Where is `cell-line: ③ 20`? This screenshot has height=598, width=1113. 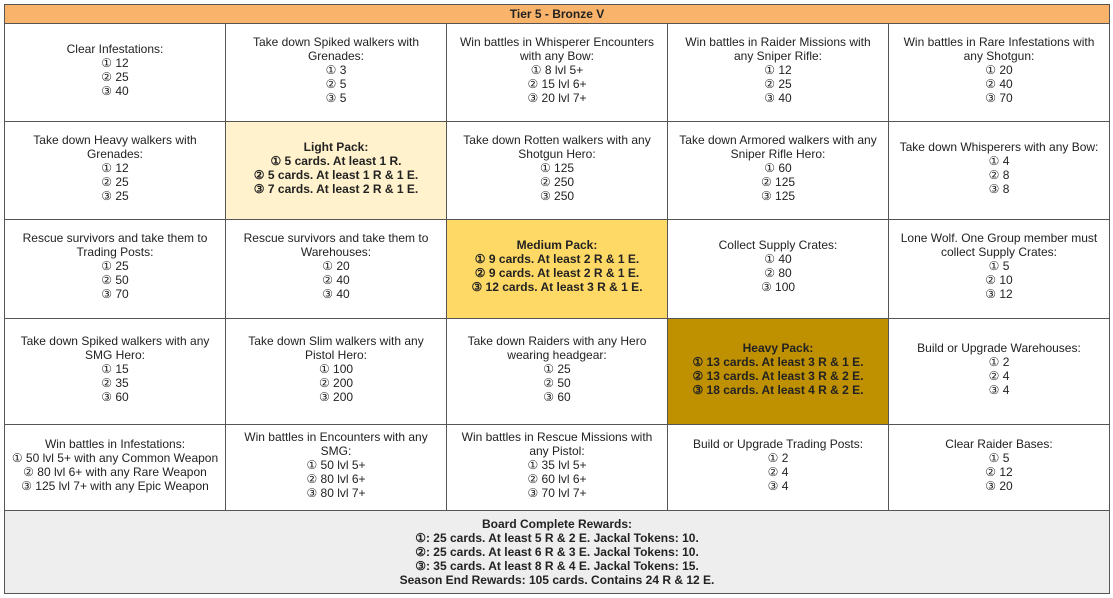 cell-line: ③ 20 is located at coordinates (999, 485).